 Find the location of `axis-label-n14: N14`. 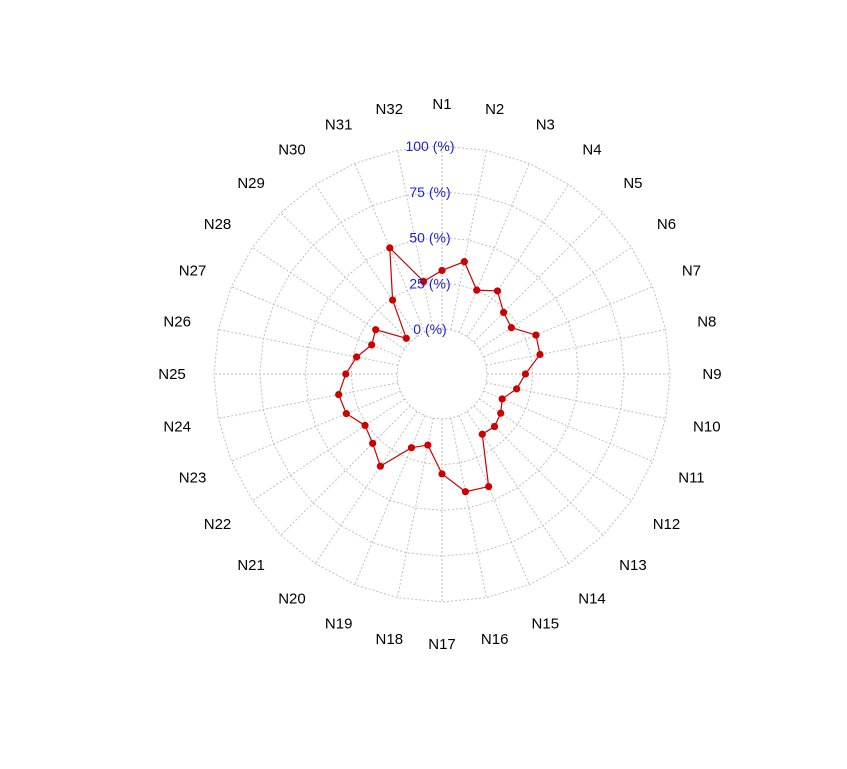

axis-label-n14: N14 is located at coordinates (592, 598).